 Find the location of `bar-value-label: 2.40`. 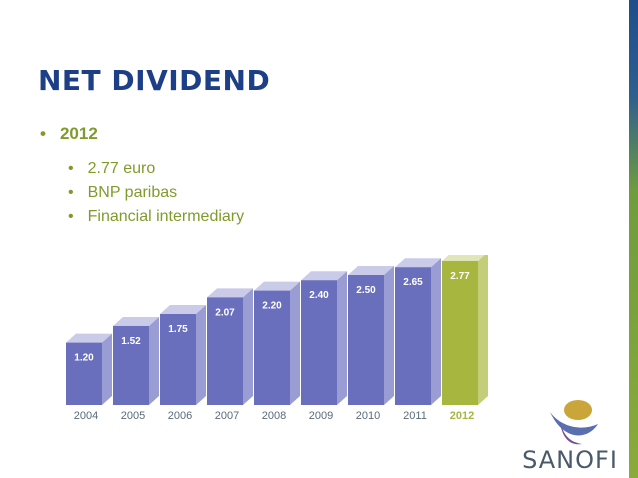

bar-value-label: 2.40 is located at coordinates (319, 295).